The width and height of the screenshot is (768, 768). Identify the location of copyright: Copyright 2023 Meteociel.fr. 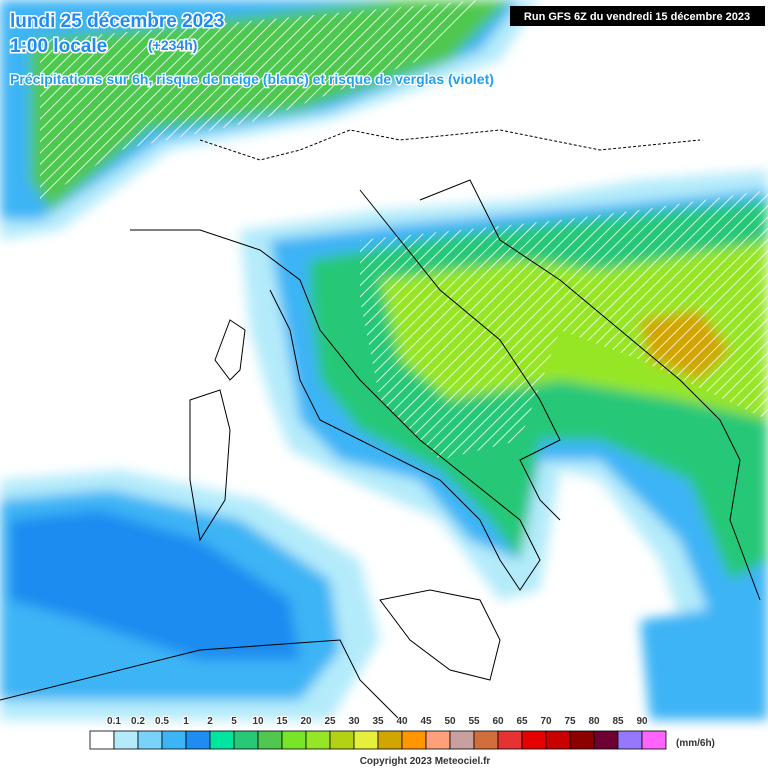
(425, 761).